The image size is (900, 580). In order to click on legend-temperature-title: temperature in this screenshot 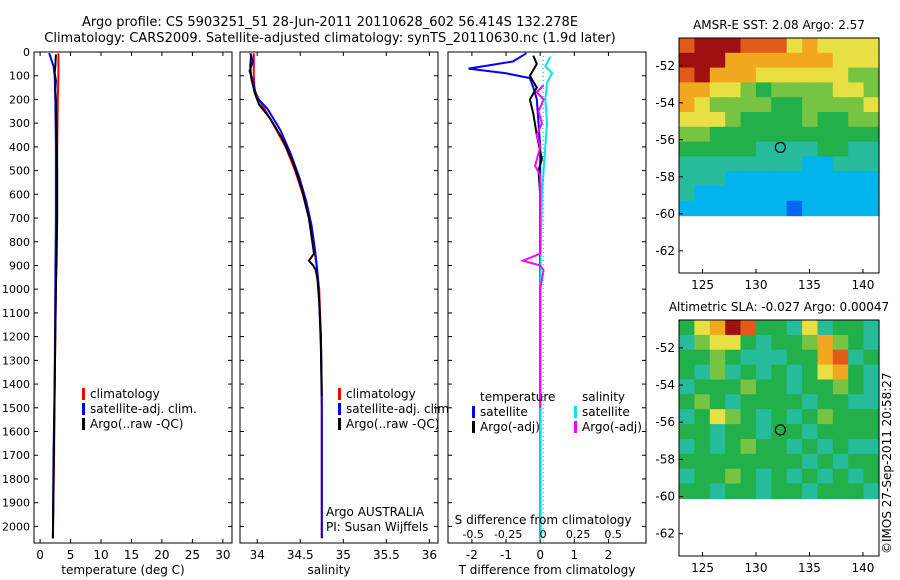, I will do `click(517, 397)`.